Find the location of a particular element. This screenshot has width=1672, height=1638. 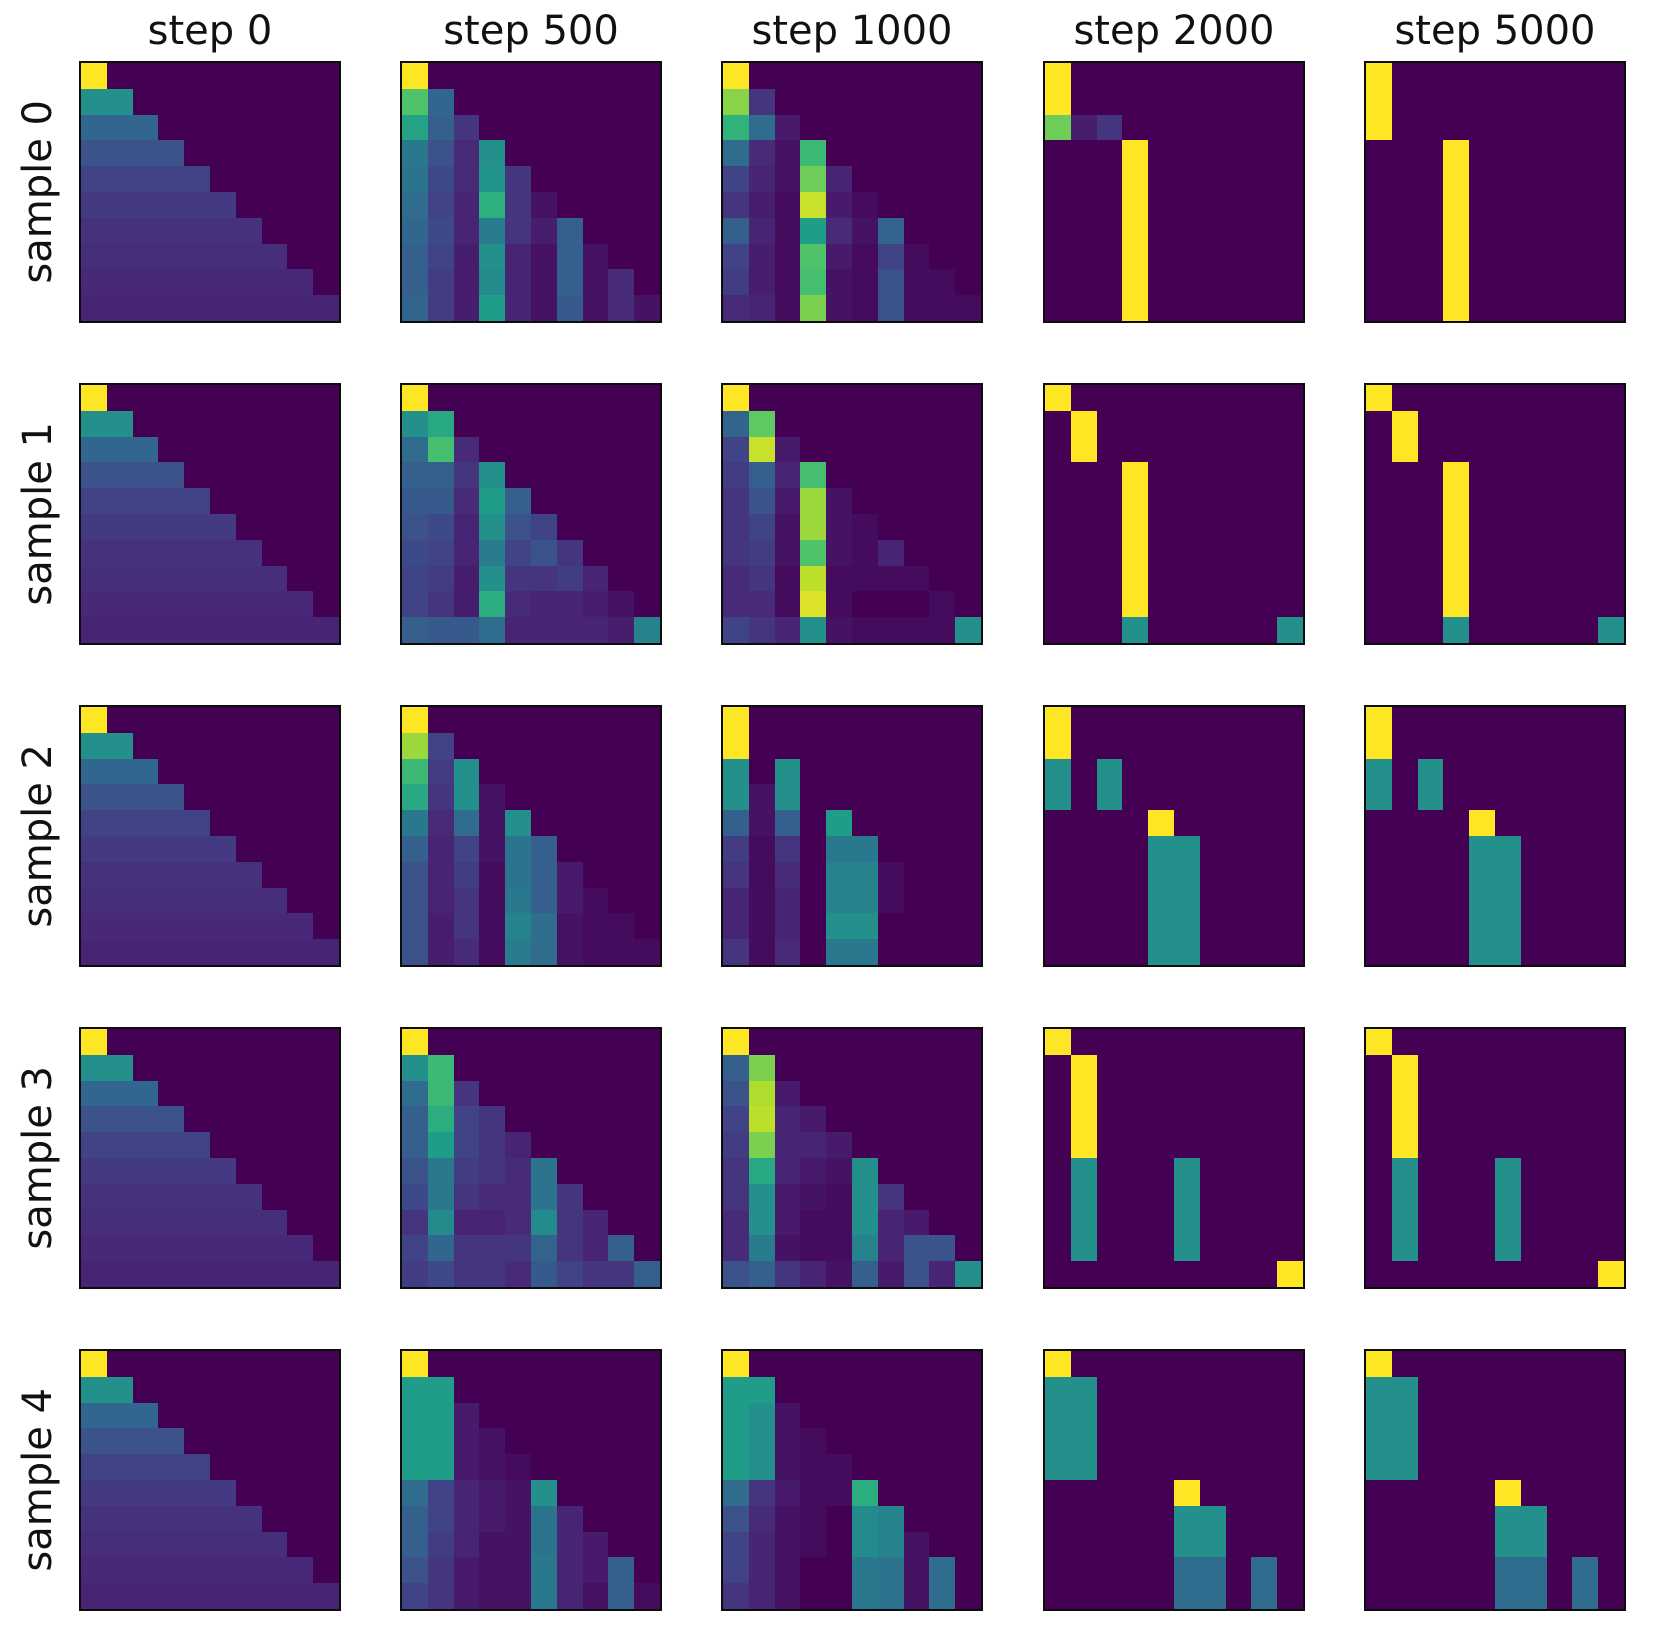

heatmap-panel-sample-0-step-2000 is located at coordinates (1174, 192).